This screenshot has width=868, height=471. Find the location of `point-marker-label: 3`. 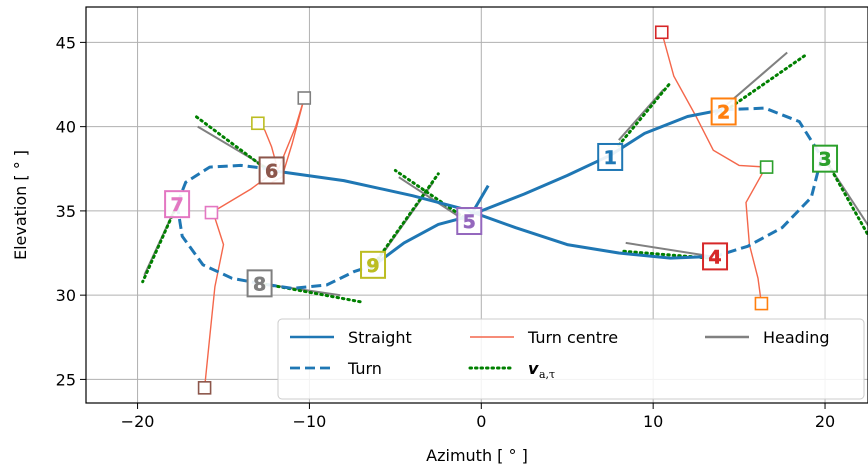

point-marker-label: 3 is located at coordinates (824, 160).